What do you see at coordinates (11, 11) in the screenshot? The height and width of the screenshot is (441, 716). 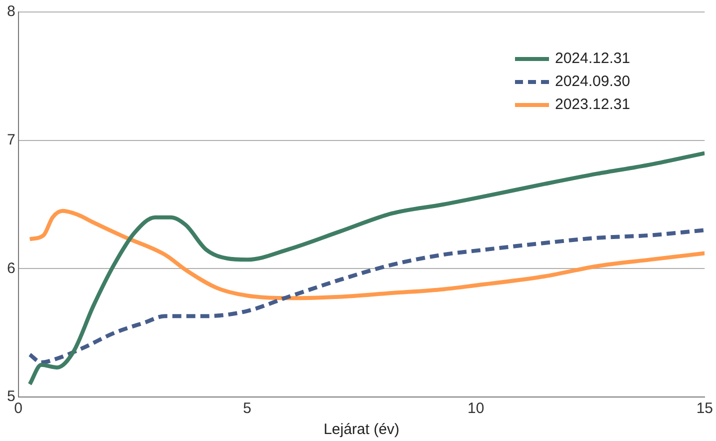 I see `y-tick-label: 8` at bounding box center [11, 11].